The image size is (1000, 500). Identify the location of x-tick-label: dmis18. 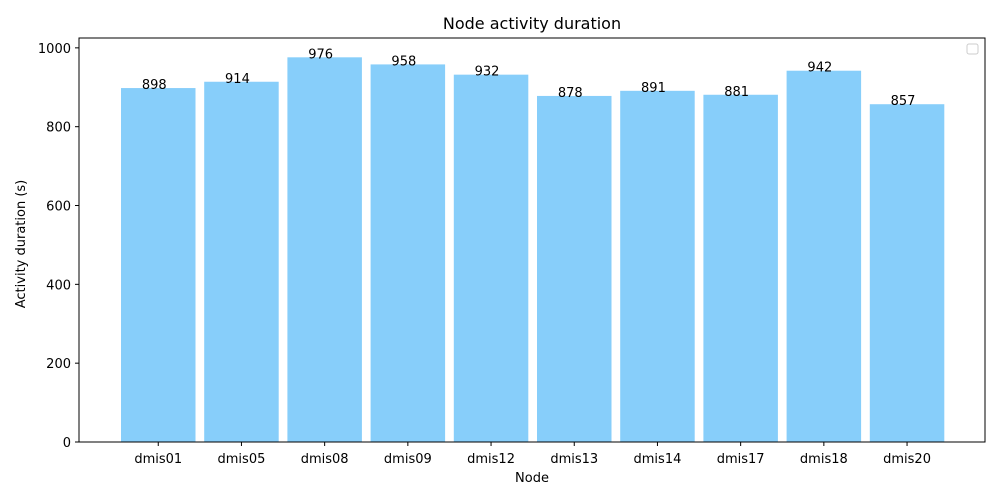
(824, 459).